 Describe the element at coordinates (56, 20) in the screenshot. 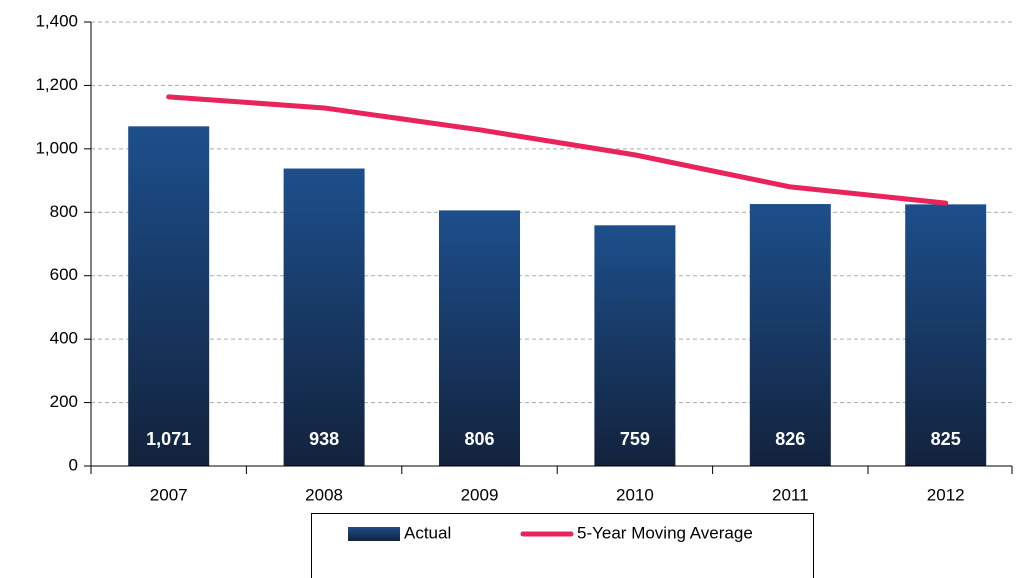

I see `y-tick-label: 1,400` at that location.